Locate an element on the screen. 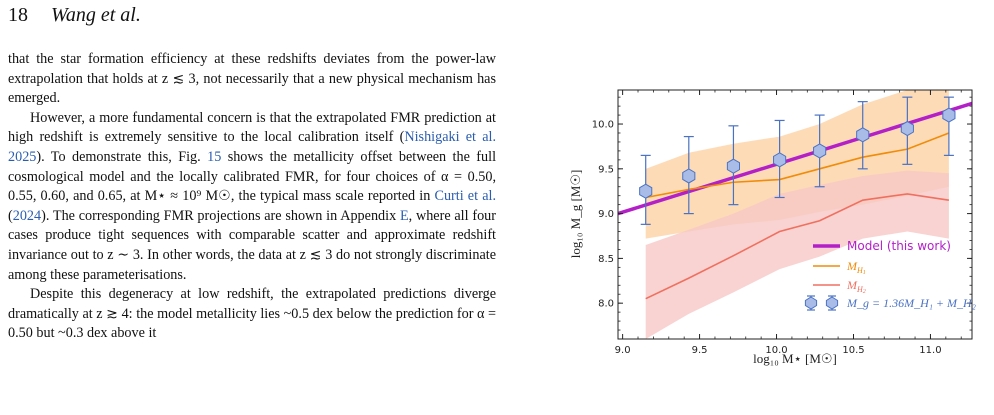 The height and width of the screenshot is (415, 994). y-tick-label: 9.5 is located at coordinates (606, 169).